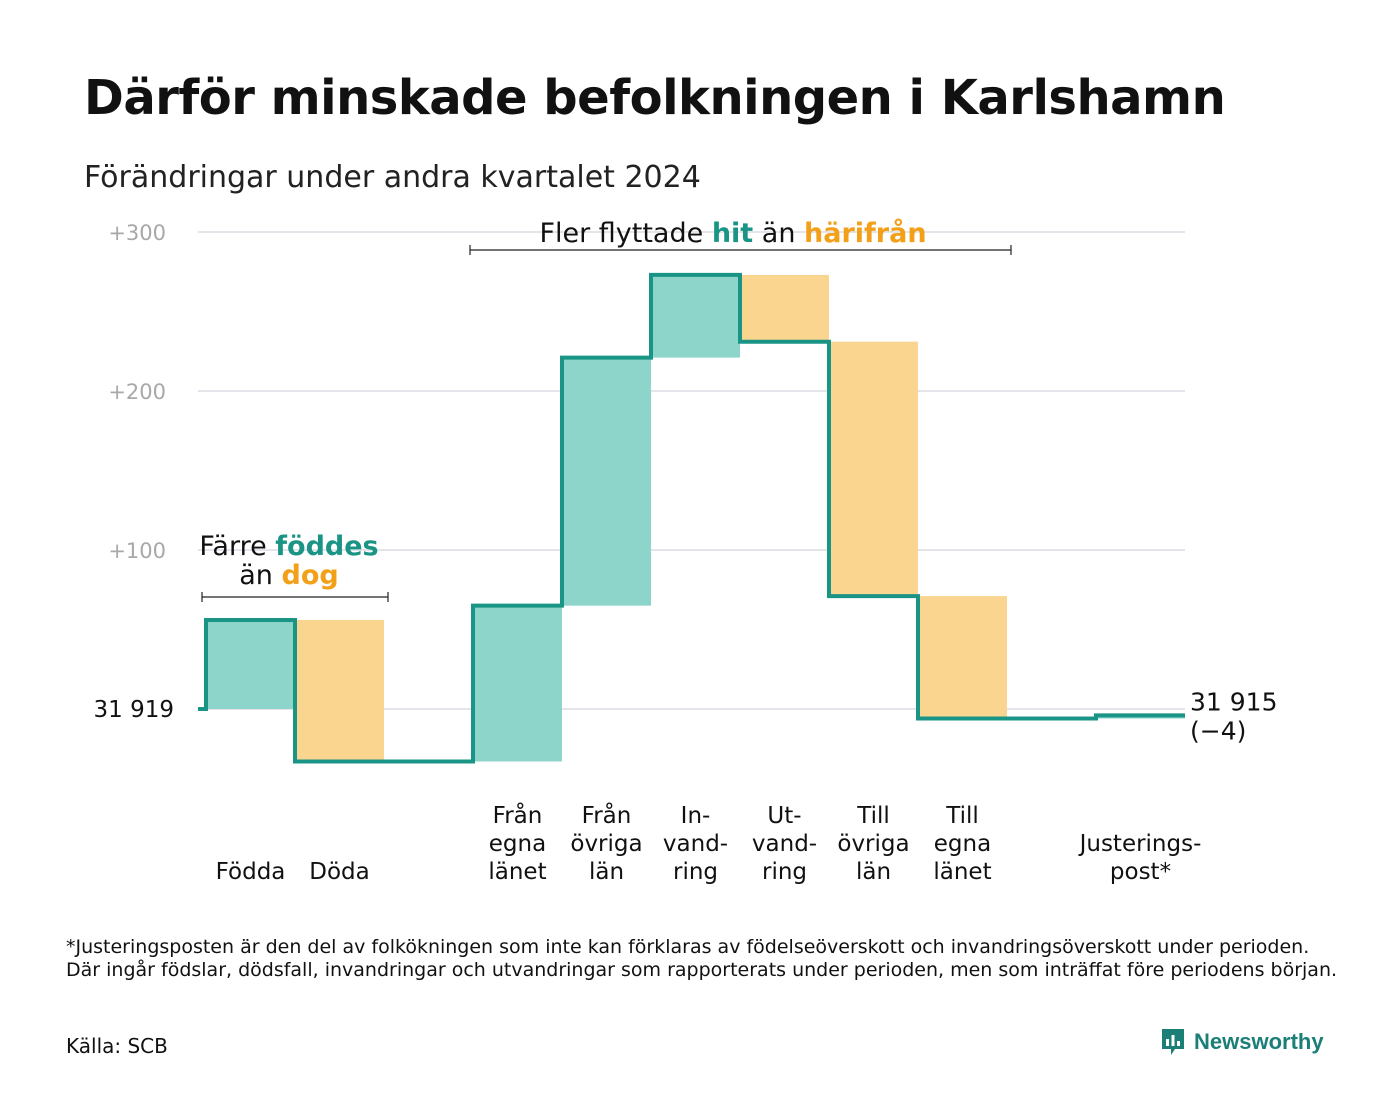  What do you see at coordinates (784, 816) in the screenshot?
I see `category-label: Ut-` at bounding box center [784, 816].